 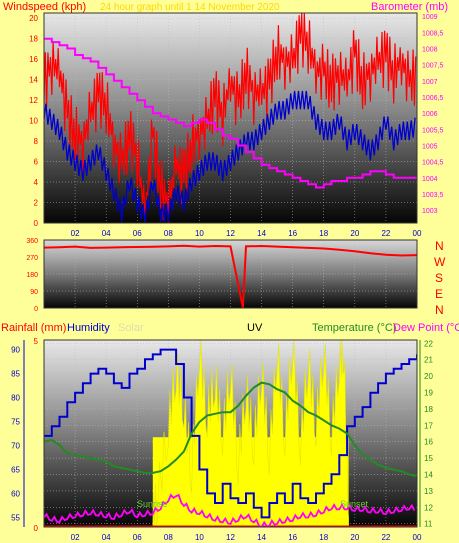 I want to click on y-right-tick-label: 1003,5, so click(x=433, y=195).